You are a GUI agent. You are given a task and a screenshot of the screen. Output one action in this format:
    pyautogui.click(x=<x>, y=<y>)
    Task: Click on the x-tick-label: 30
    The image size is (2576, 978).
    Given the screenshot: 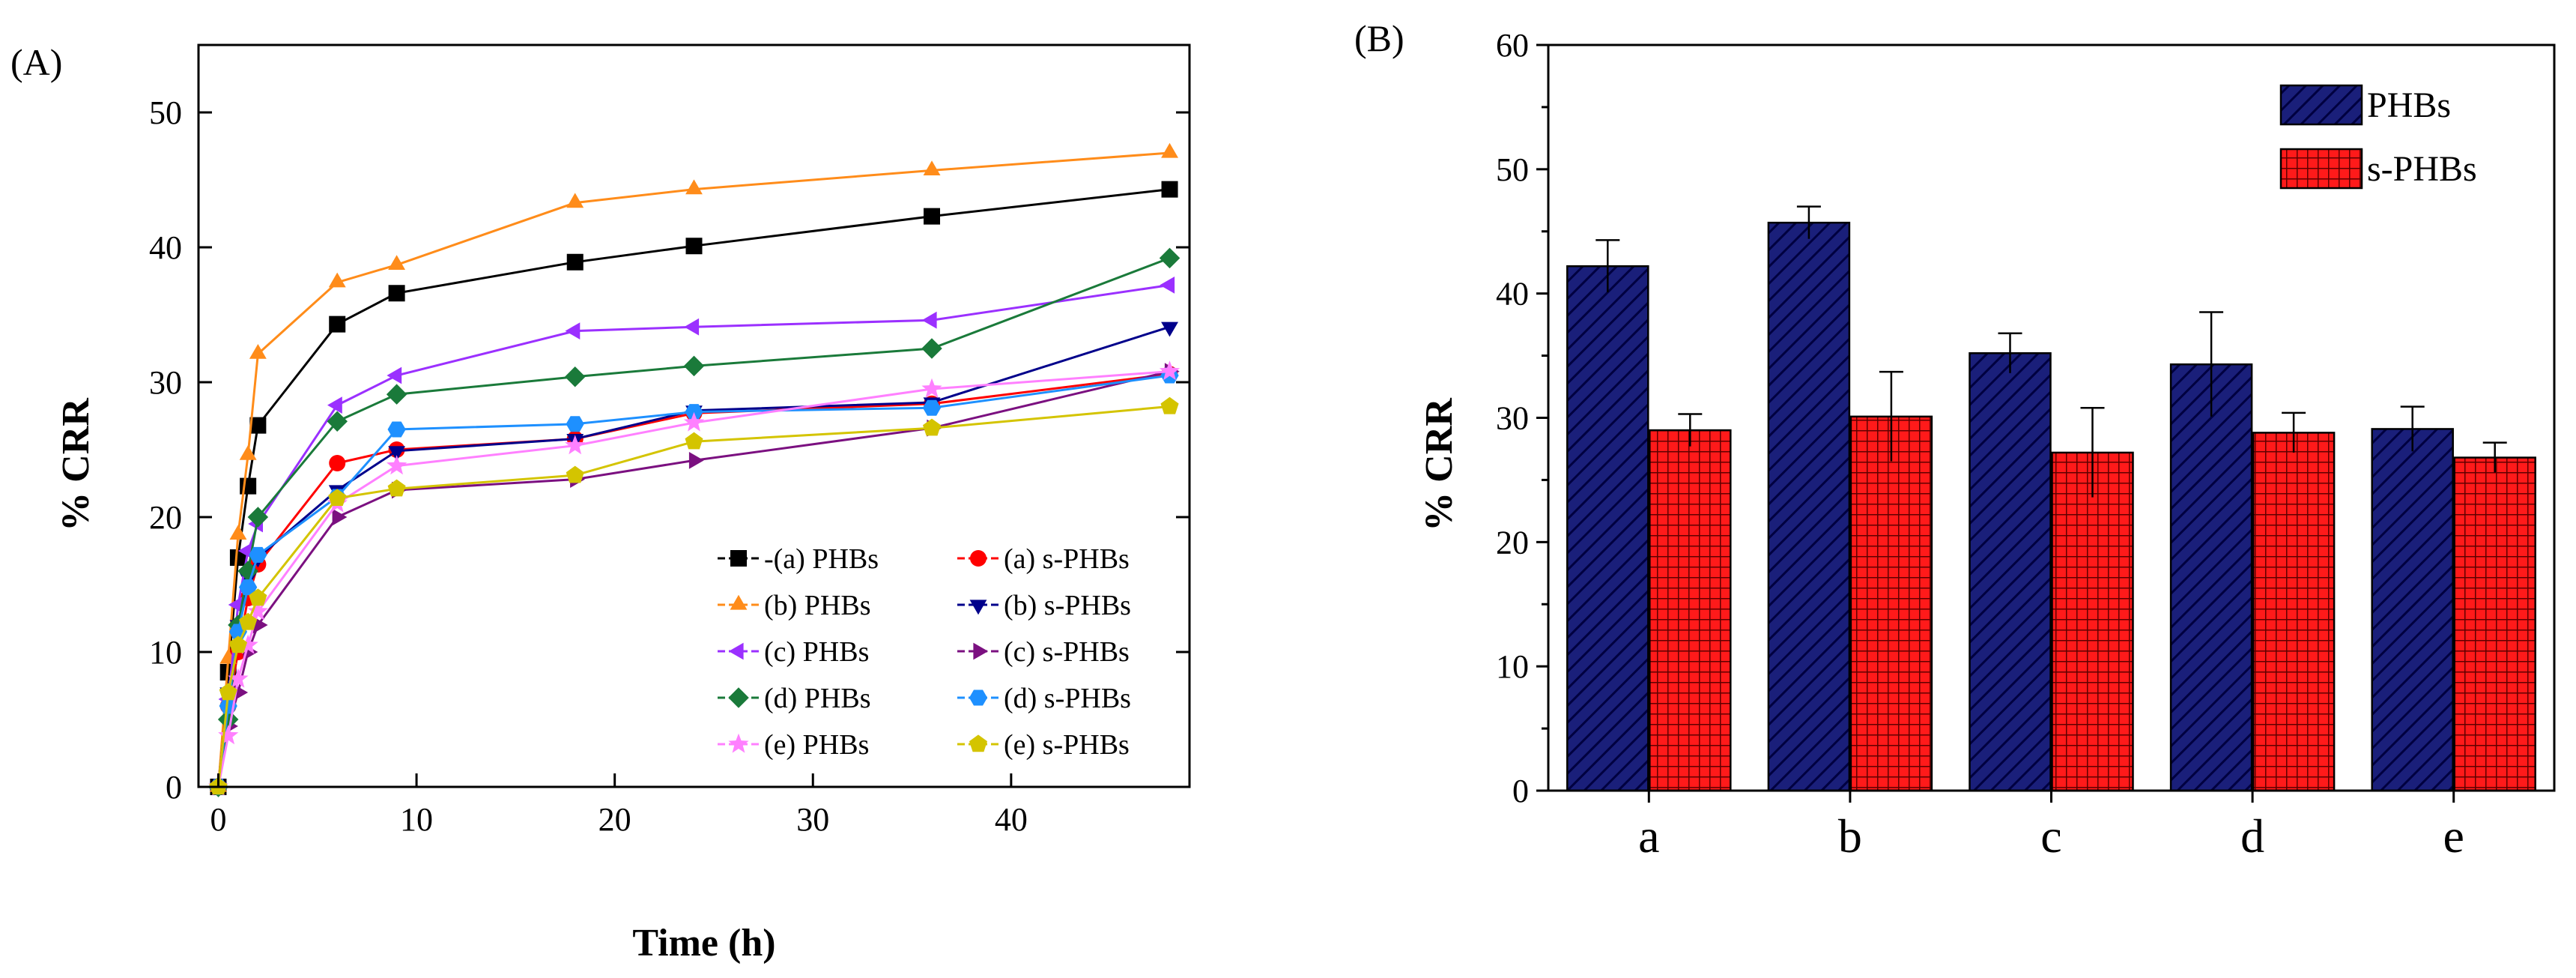 What is the action you would take?
    pyautogui.click(x=813, y=819)
    